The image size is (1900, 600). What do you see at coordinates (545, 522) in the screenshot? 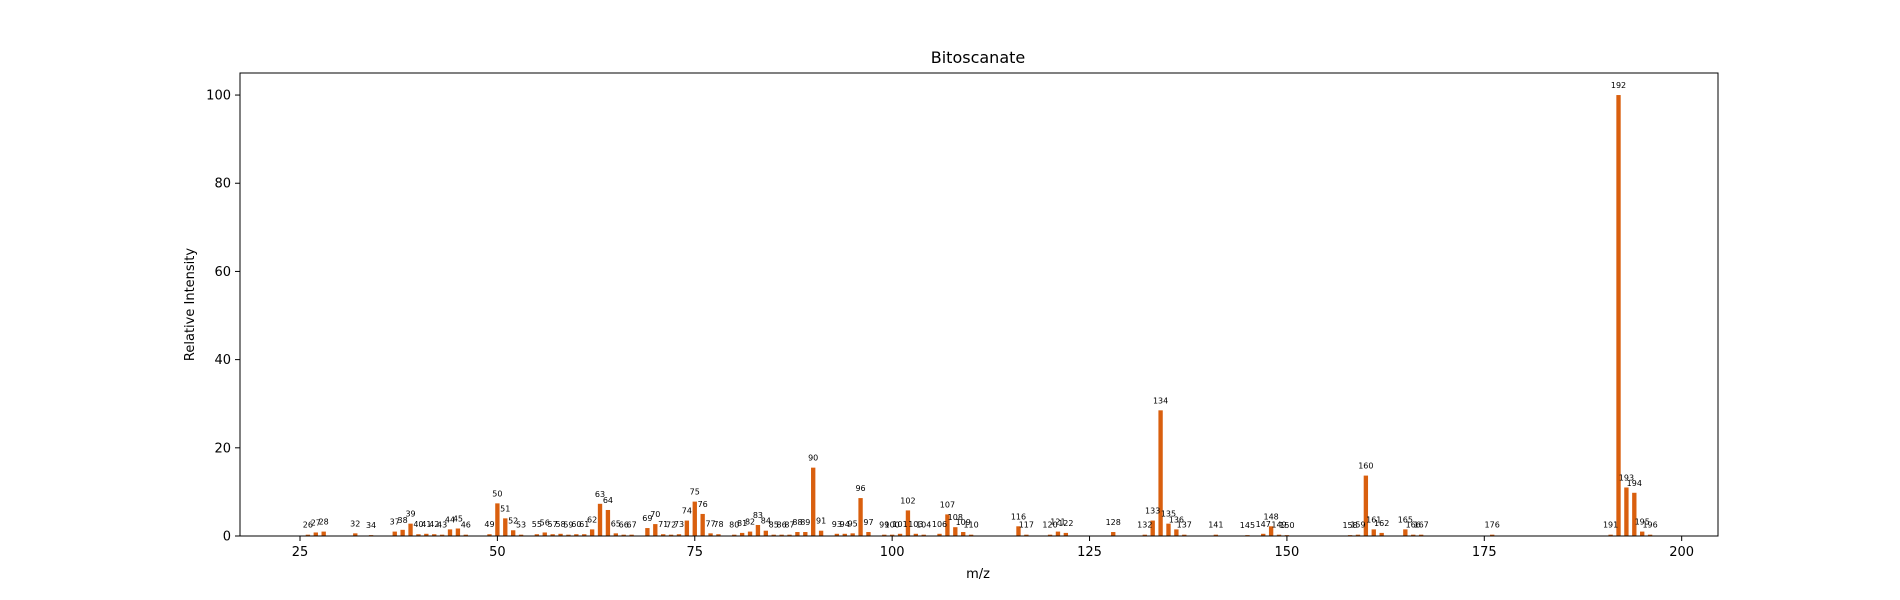
I see `bar-label-mz-56: 56` at bounding box center [545, 522].